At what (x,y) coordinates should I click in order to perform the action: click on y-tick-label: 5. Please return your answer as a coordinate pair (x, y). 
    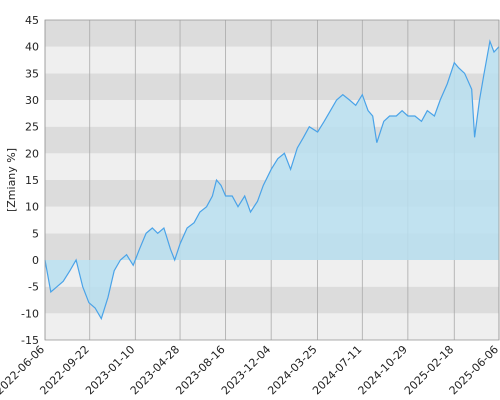
    Looking at the image, I should click on (35, 233).